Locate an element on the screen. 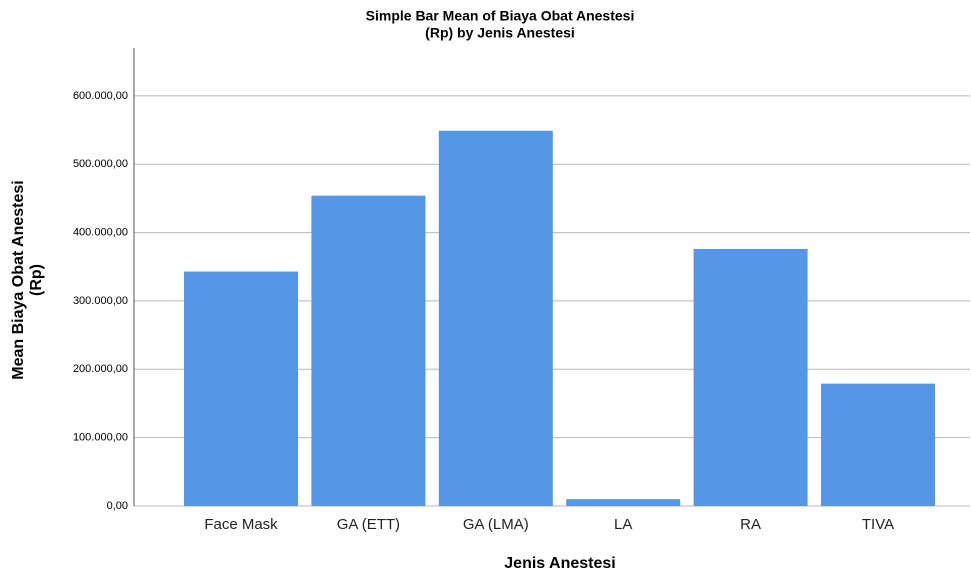  y-tick-label: 600.000,00 is located at coordinates (100, 96).